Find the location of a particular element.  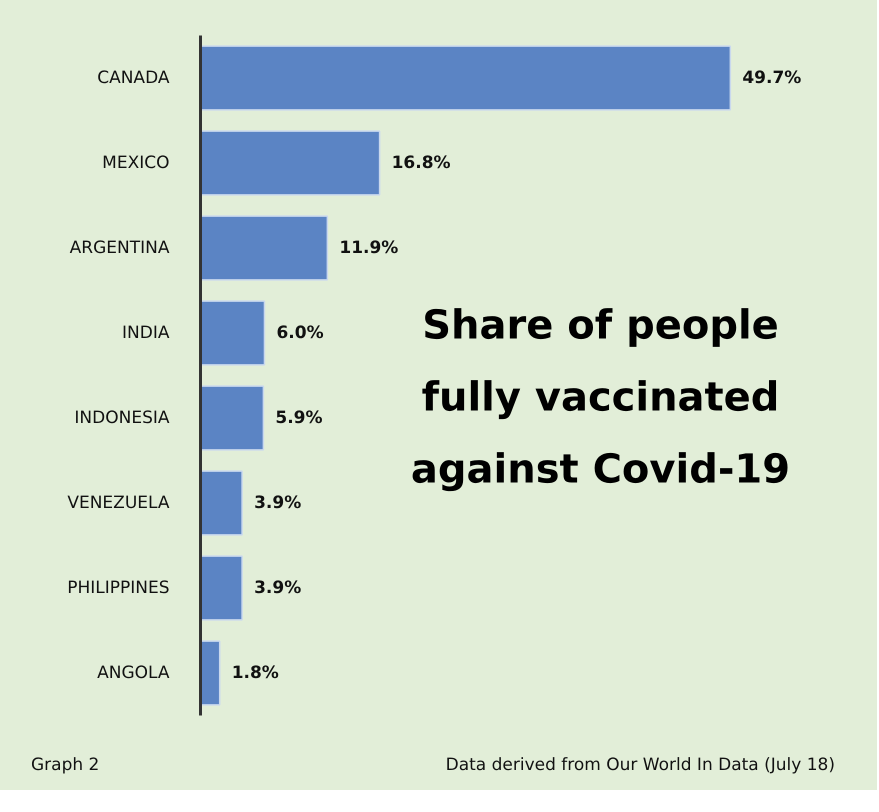

y-tick-label: ARGENTINA is located at coordinates (120, 248).